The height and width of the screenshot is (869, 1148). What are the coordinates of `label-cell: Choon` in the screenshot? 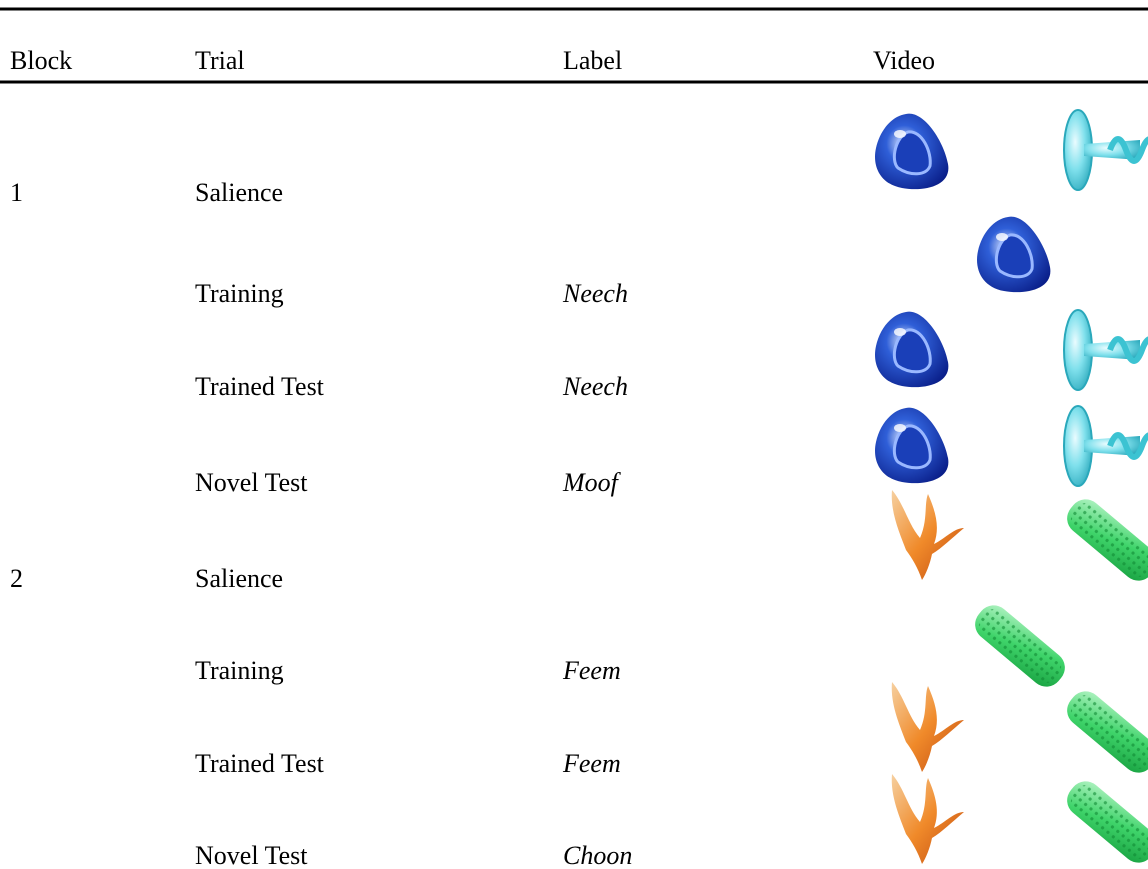 It's located at (597, 855).